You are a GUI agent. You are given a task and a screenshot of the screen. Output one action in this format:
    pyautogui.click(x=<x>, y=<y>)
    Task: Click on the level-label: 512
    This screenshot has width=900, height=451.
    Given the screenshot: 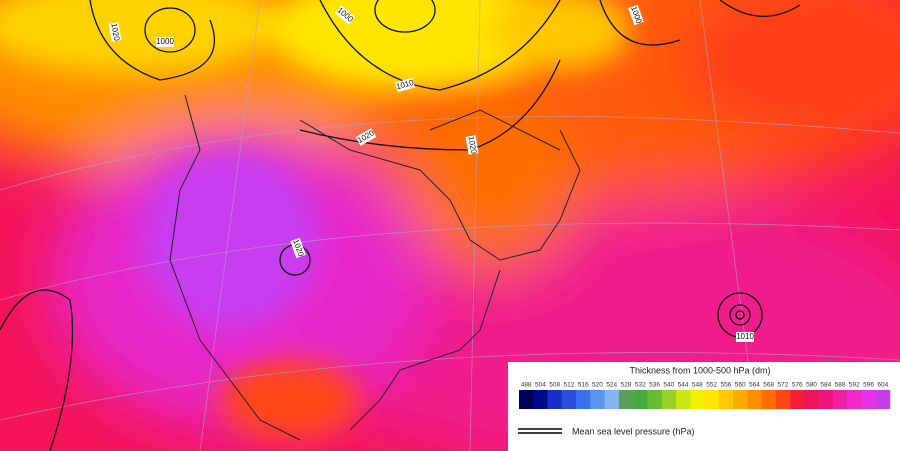 What is the action you would take?
    pyautogui.click(x=569, y=385)
    